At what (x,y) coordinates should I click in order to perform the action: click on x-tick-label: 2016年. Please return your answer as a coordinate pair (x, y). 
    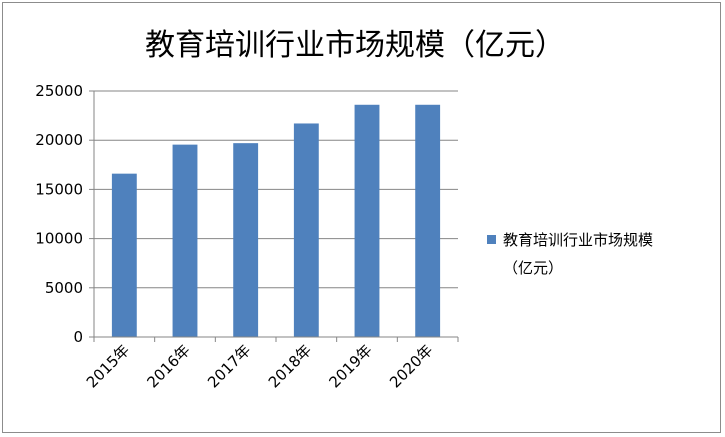
    Looking at the image, I should click on (168, 366).